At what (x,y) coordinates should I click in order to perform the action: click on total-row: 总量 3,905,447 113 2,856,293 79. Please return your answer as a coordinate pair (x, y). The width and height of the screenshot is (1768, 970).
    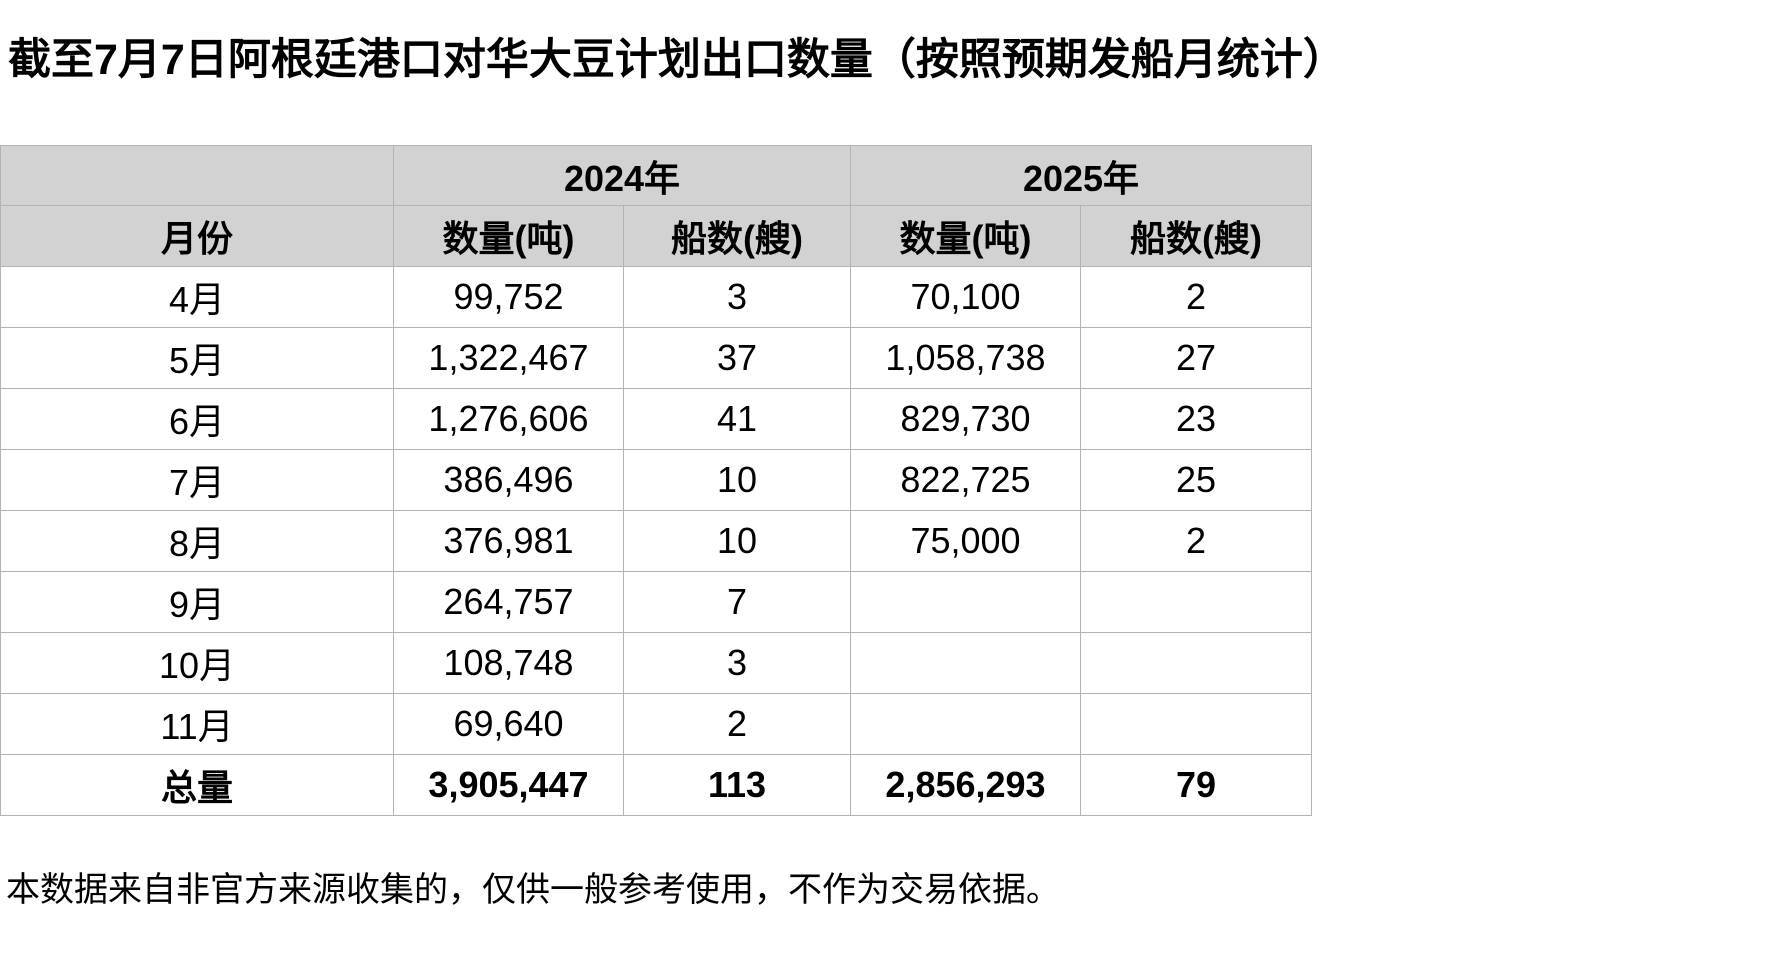
    Looking at the image, I should click on (656, 785).